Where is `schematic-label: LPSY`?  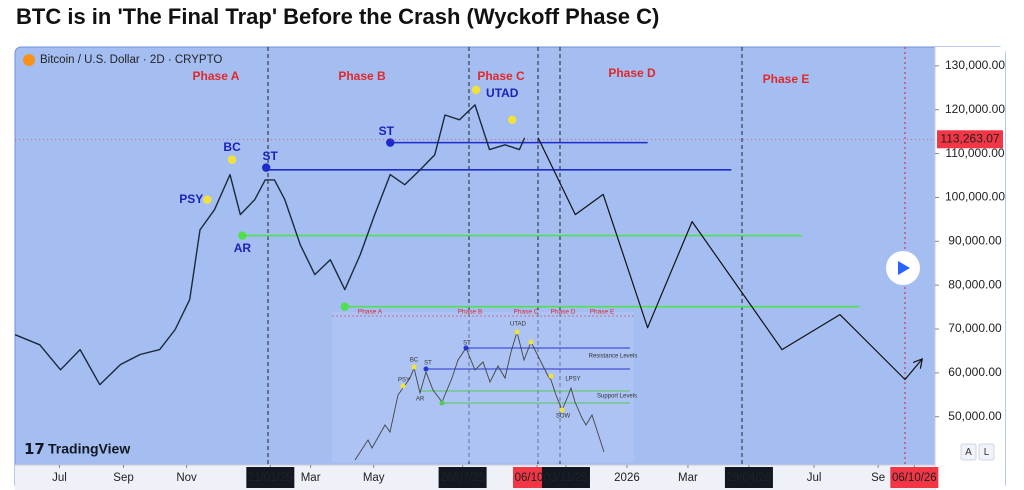
schematic-label: LPSY is located at coordinates (572, 380).